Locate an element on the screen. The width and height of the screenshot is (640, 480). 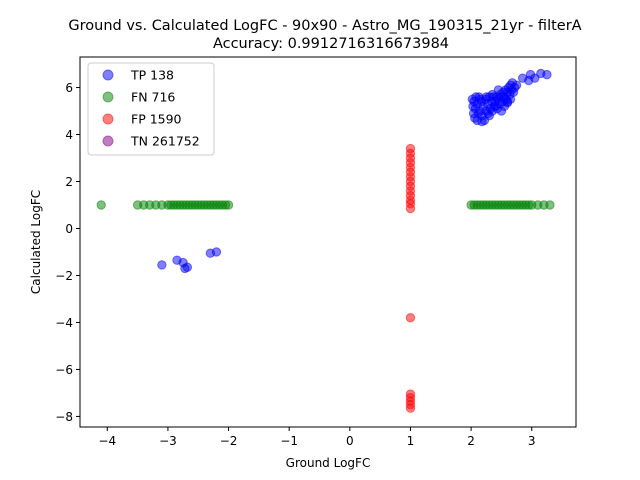
y-tick-label: 0 is located at coordinates (69, 229).